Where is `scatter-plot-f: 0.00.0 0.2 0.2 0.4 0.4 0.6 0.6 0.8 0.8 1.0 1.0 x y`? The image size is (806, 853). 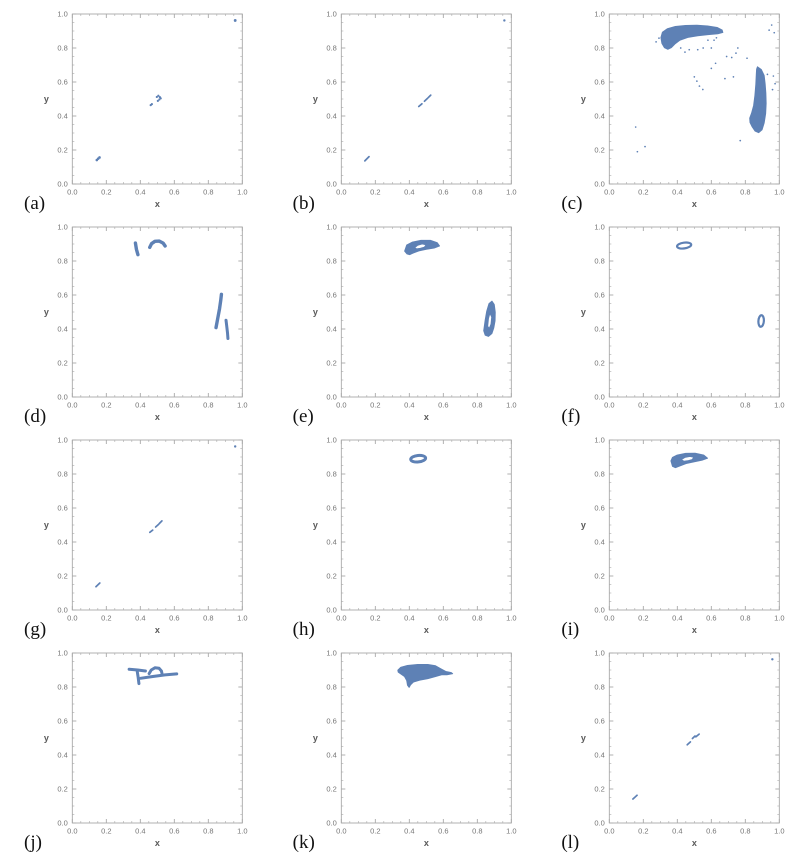 scatter-plot-f: 0.00.0 0.2 0.2 0.4 0.4 0.6 0.6 0.8 0.8 1.0 1.0 x y is located at coordinates (683, 322).